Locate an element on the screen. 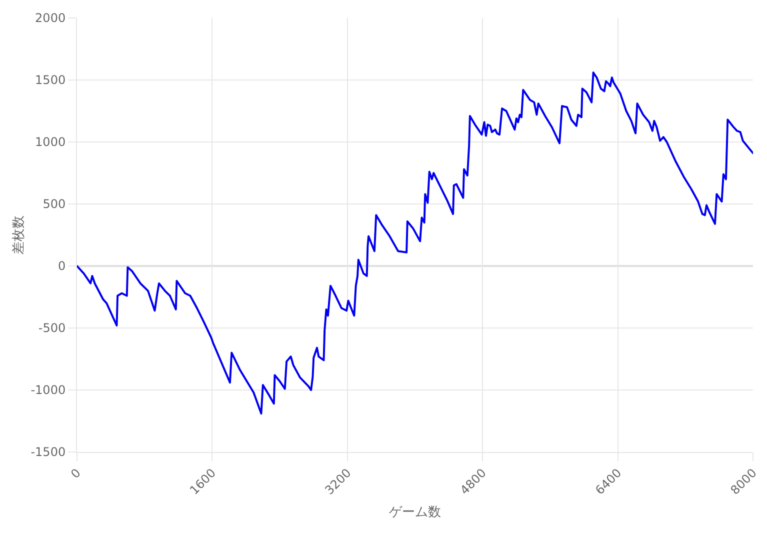 The width and height of the screenshot is (767, 539). y-axis-title: 差枚数 is located at coordinates (19, 235).